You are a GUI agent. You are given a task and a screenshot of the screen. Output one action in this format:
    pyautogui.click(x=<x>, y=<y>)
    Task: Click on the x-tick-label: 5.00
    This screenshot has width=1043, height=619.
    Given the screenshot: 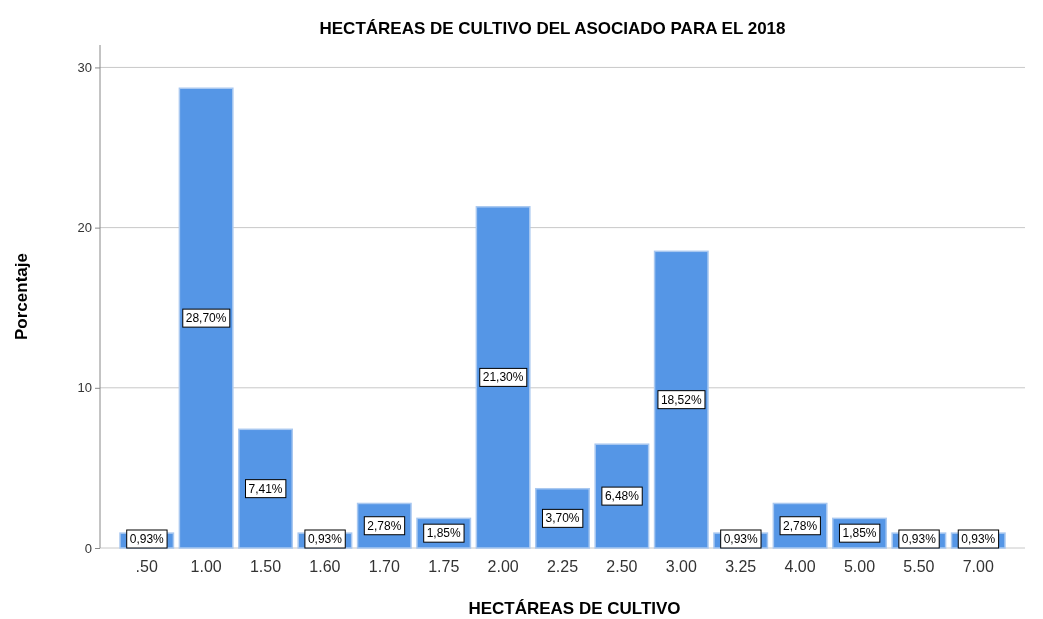 What is the action you would take?
    pyautogui.click(x=859, y=566)
    